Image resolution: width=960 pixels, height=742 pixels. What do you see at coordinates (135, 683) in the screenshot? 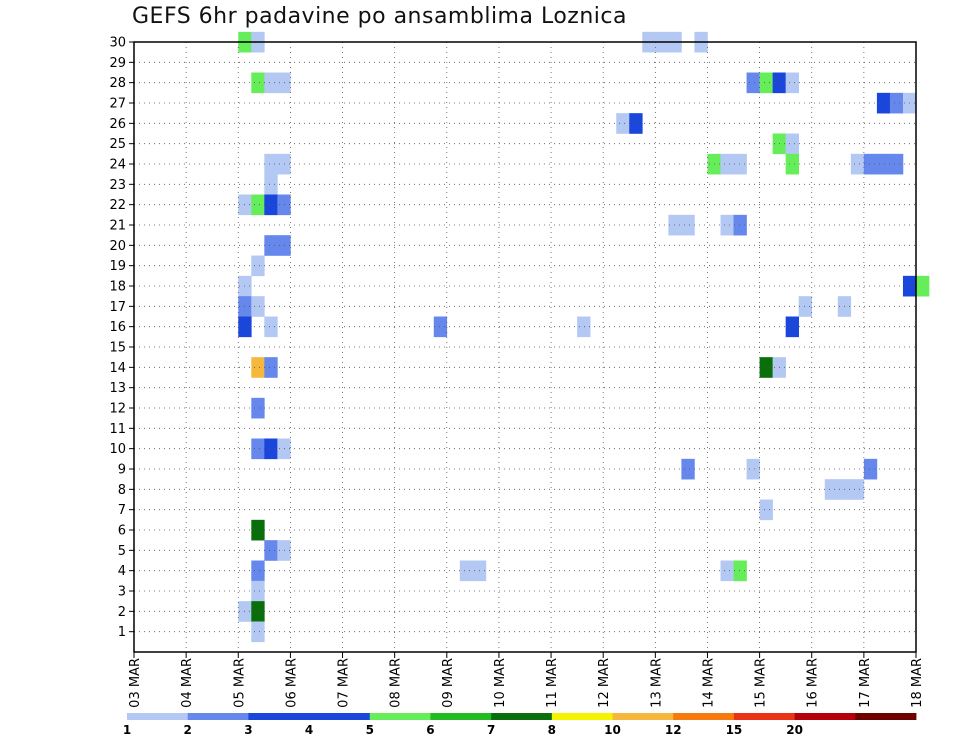
I see `x-tick-label: 03 MAR` at bounding box center [135, 683].